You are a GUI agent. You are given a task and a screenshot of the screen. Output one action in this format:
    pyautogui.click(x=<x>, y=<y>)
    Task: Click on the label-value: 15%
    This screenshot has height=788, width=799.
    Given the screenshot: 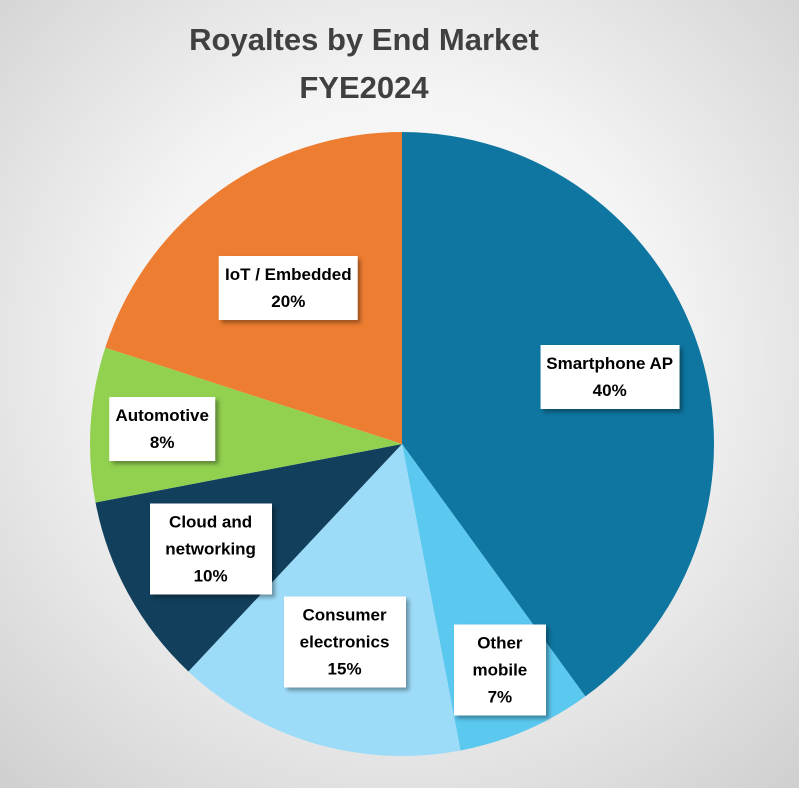 What is the action you would take?
    pyautogui.click(x=344, y=669)
    